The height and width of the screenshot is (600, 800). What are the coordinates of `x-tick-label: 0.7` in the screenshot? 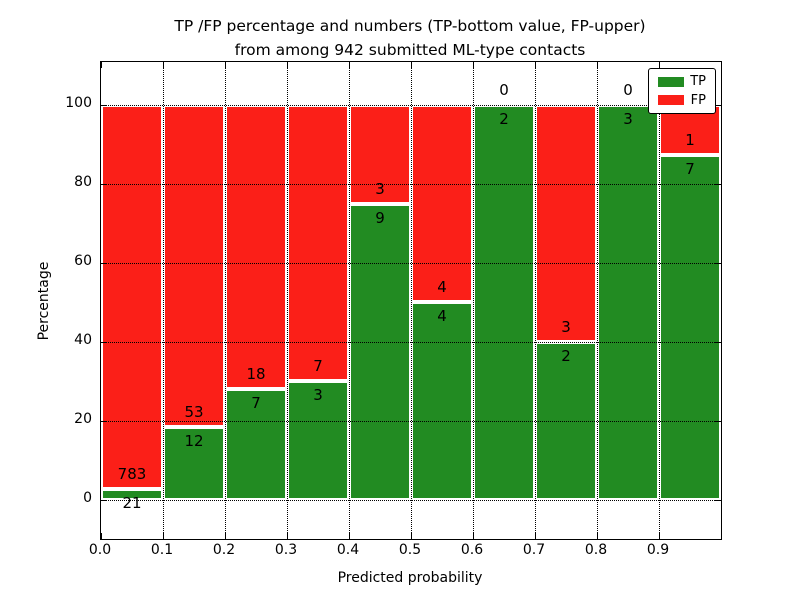 It's located at (534, 550).